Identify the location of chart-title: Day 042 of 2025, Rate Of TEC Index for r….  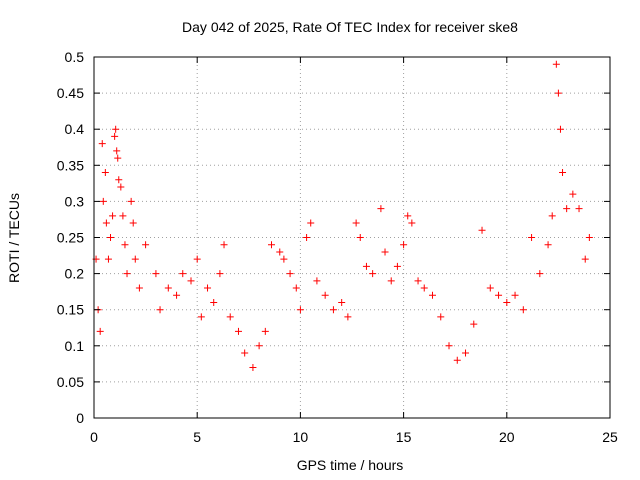
(350, 27).